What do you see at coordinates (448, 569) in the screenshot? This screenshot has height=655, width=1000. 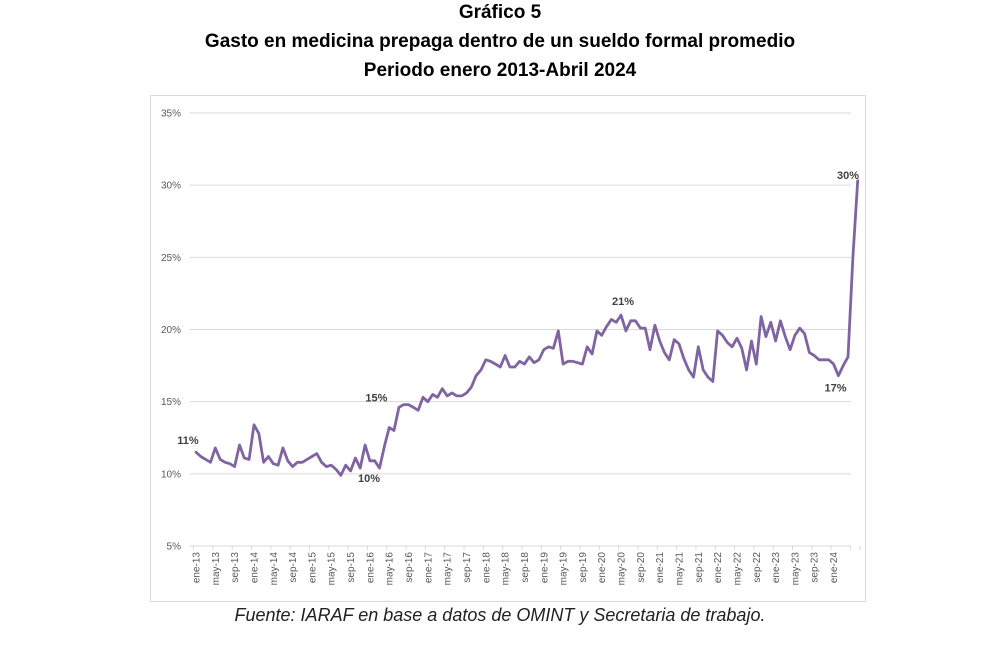 I see `x-tick-label: may-17` at bounding box center [448, 569].